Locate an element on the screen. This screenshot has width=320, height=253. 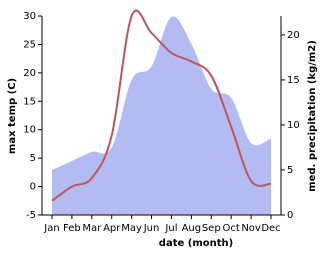
x-tick-label: Jul is located at coordinates (170, 228).